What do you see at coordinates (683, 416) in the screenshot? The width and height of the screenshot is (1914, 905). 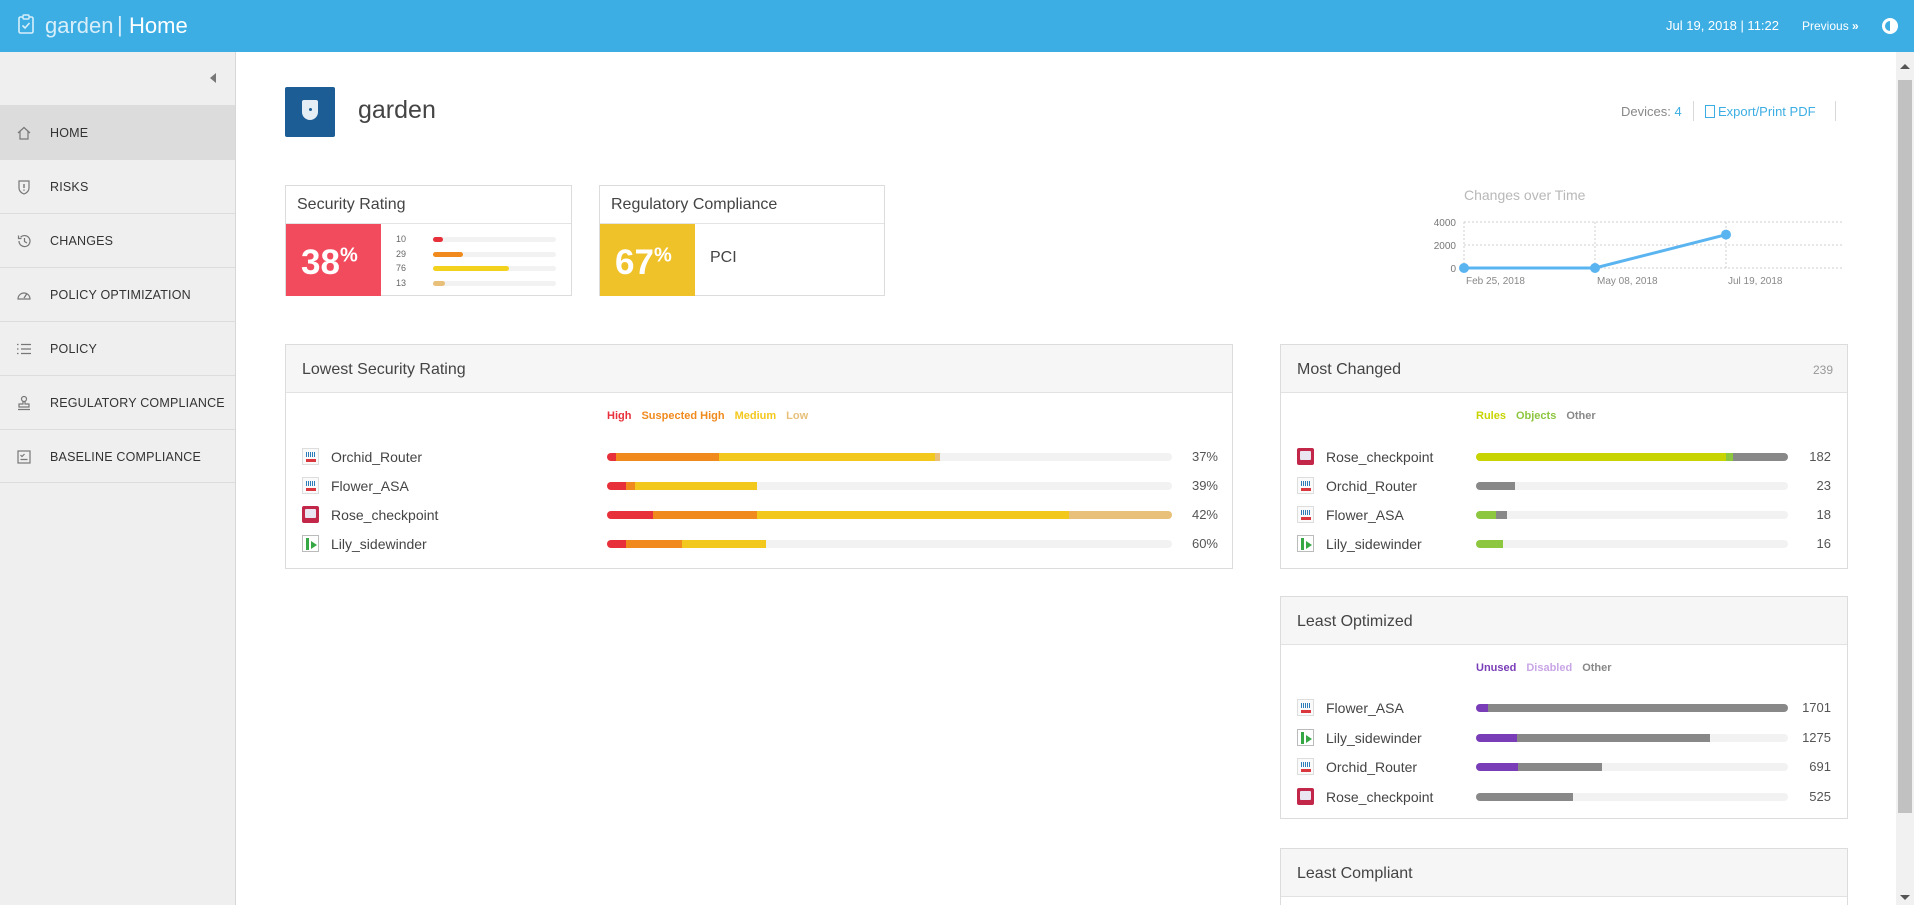 I see `legend-item: Suspected High` at bounding box center [683, 416].